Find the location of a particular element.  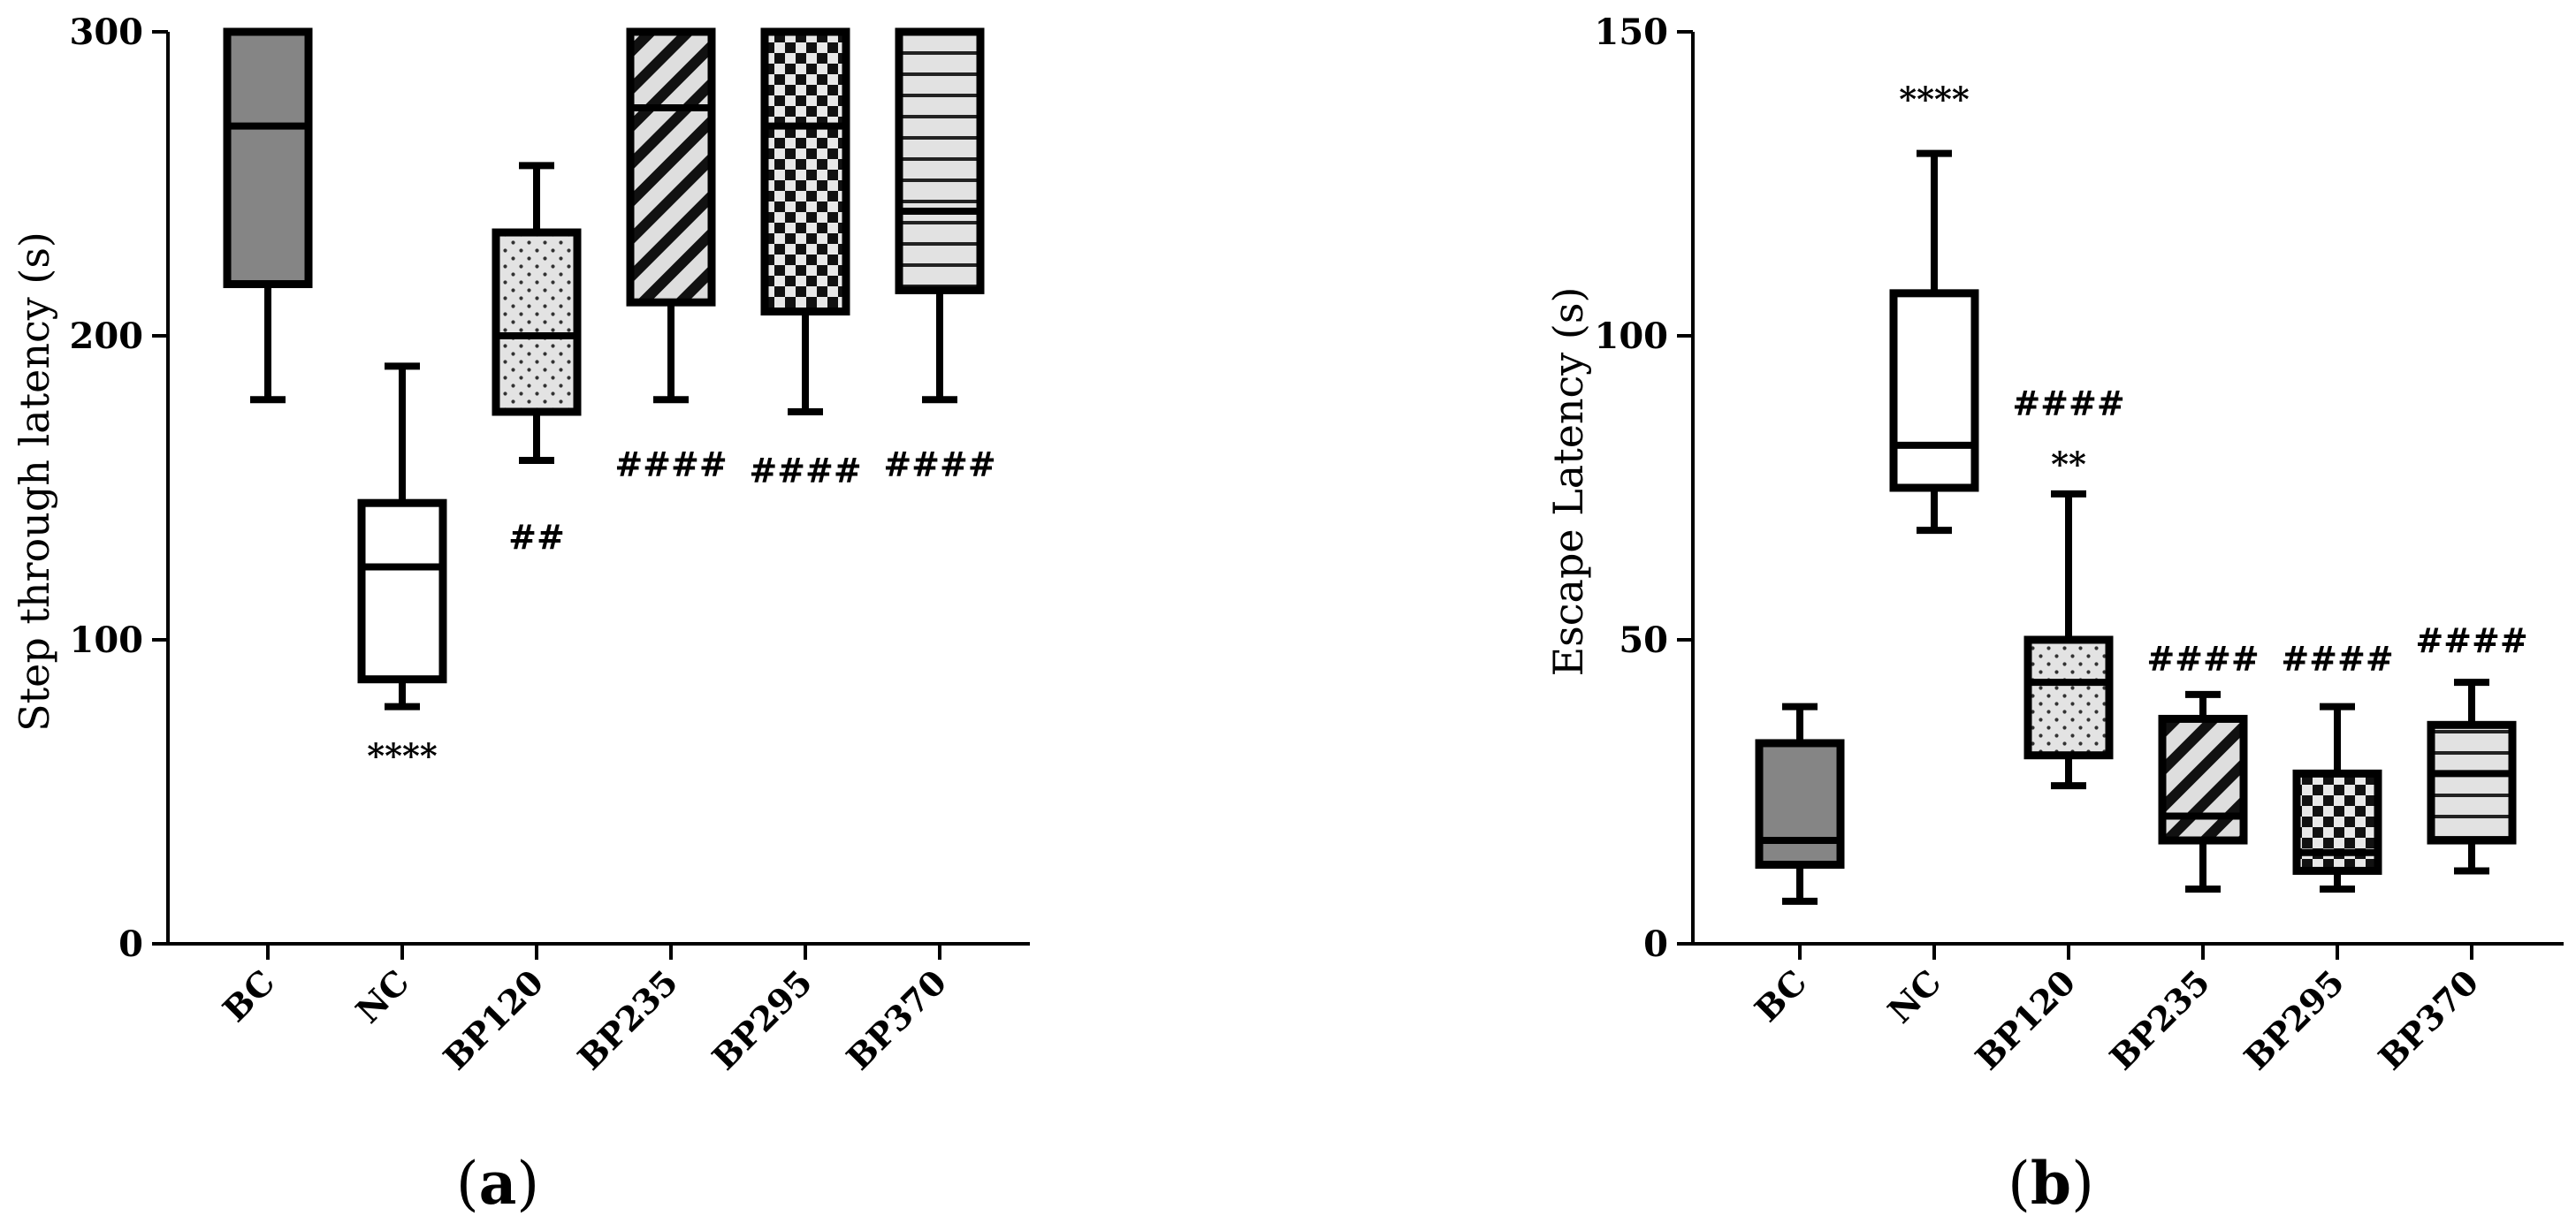

significance-marker: ** is located at coordinates (2068, 464).